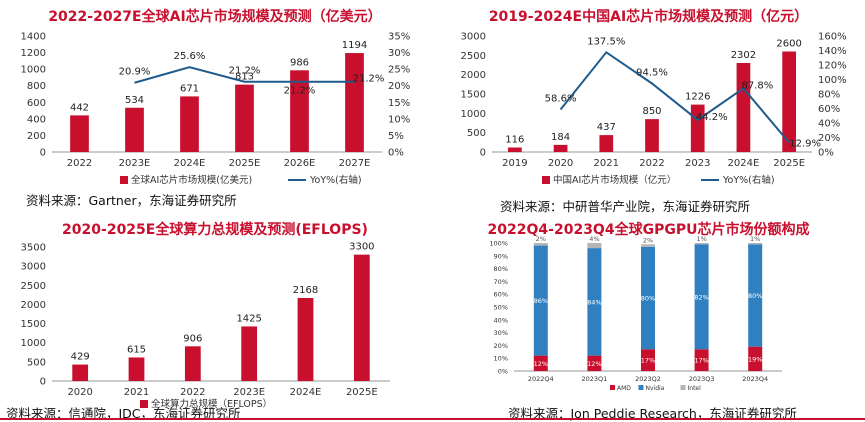  What do you see at coordinates (355, 163) in the screenshot?
I see `x-tick-label: 2027E` at bounding box center [355, 163].